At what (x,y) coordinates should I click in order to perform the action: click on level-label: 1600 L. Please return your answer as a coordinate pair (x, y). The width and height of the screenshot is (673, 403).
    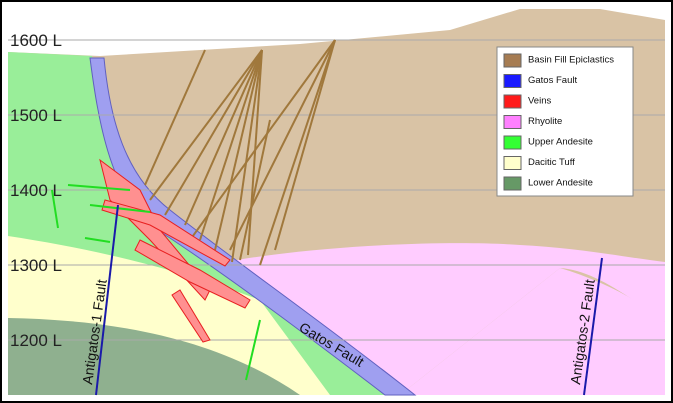
    Looking at the image, I should click on (36, 40).